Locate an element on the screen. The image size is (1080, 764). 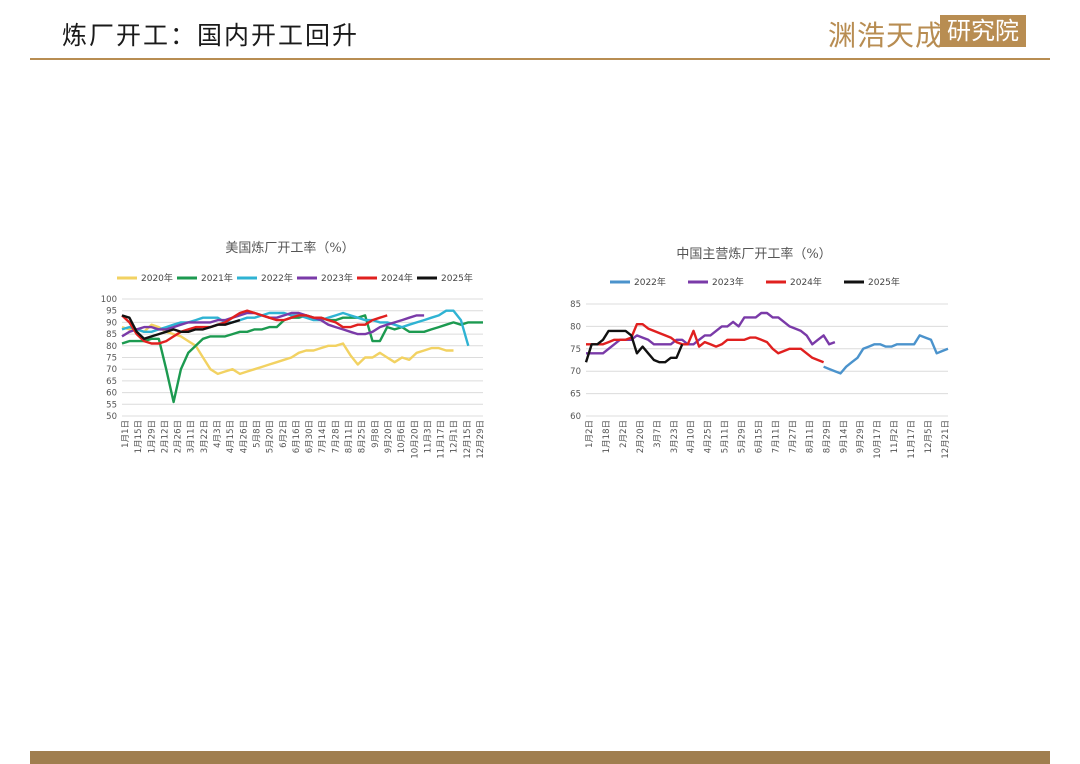
x-tick-label: 1月15日 is located at coordinates (139, 436).